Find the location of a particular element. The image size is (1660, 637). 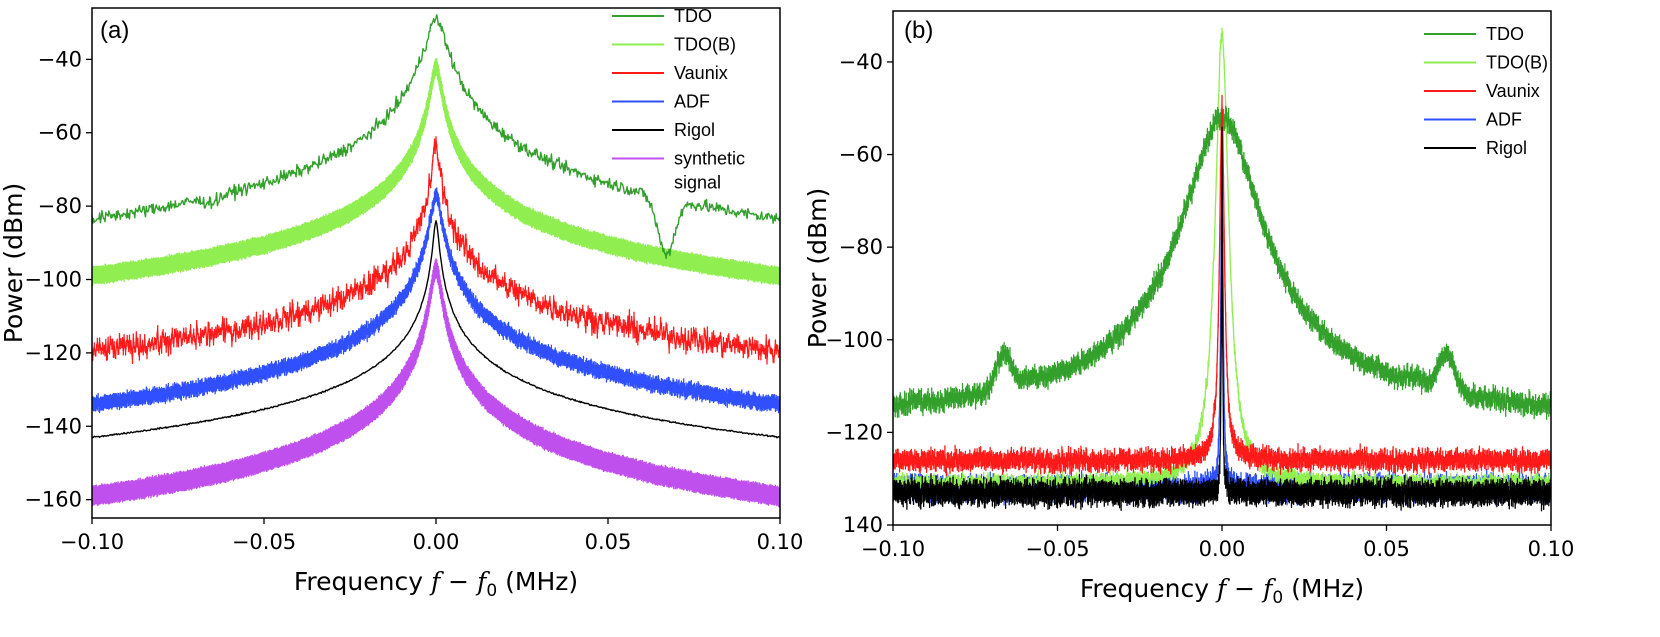

legend-label: signal is located at coordinates (697, 183).